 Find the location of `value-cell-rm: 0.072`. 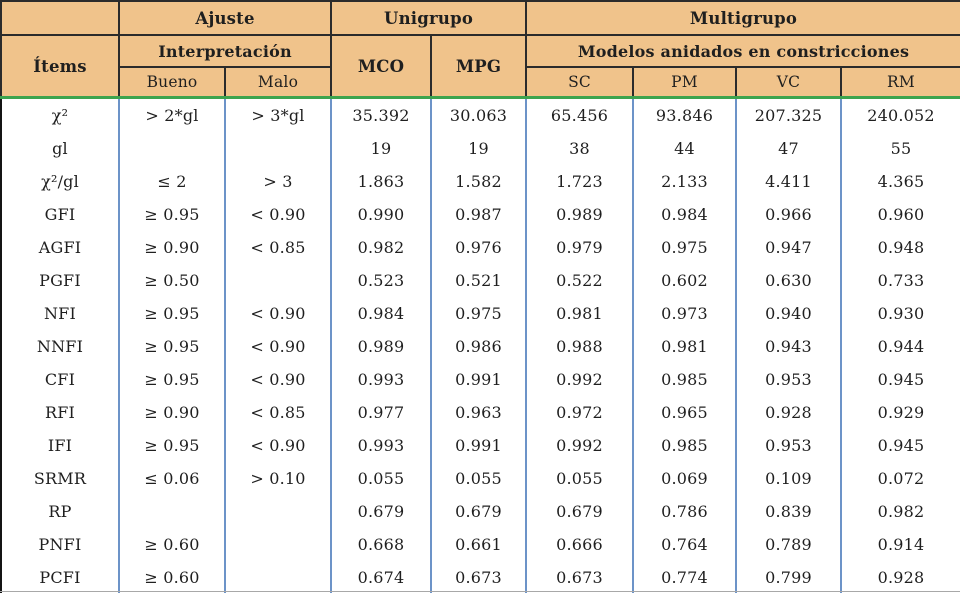

value-cell-rm: 0.072 is located at coordinates (900, 478).